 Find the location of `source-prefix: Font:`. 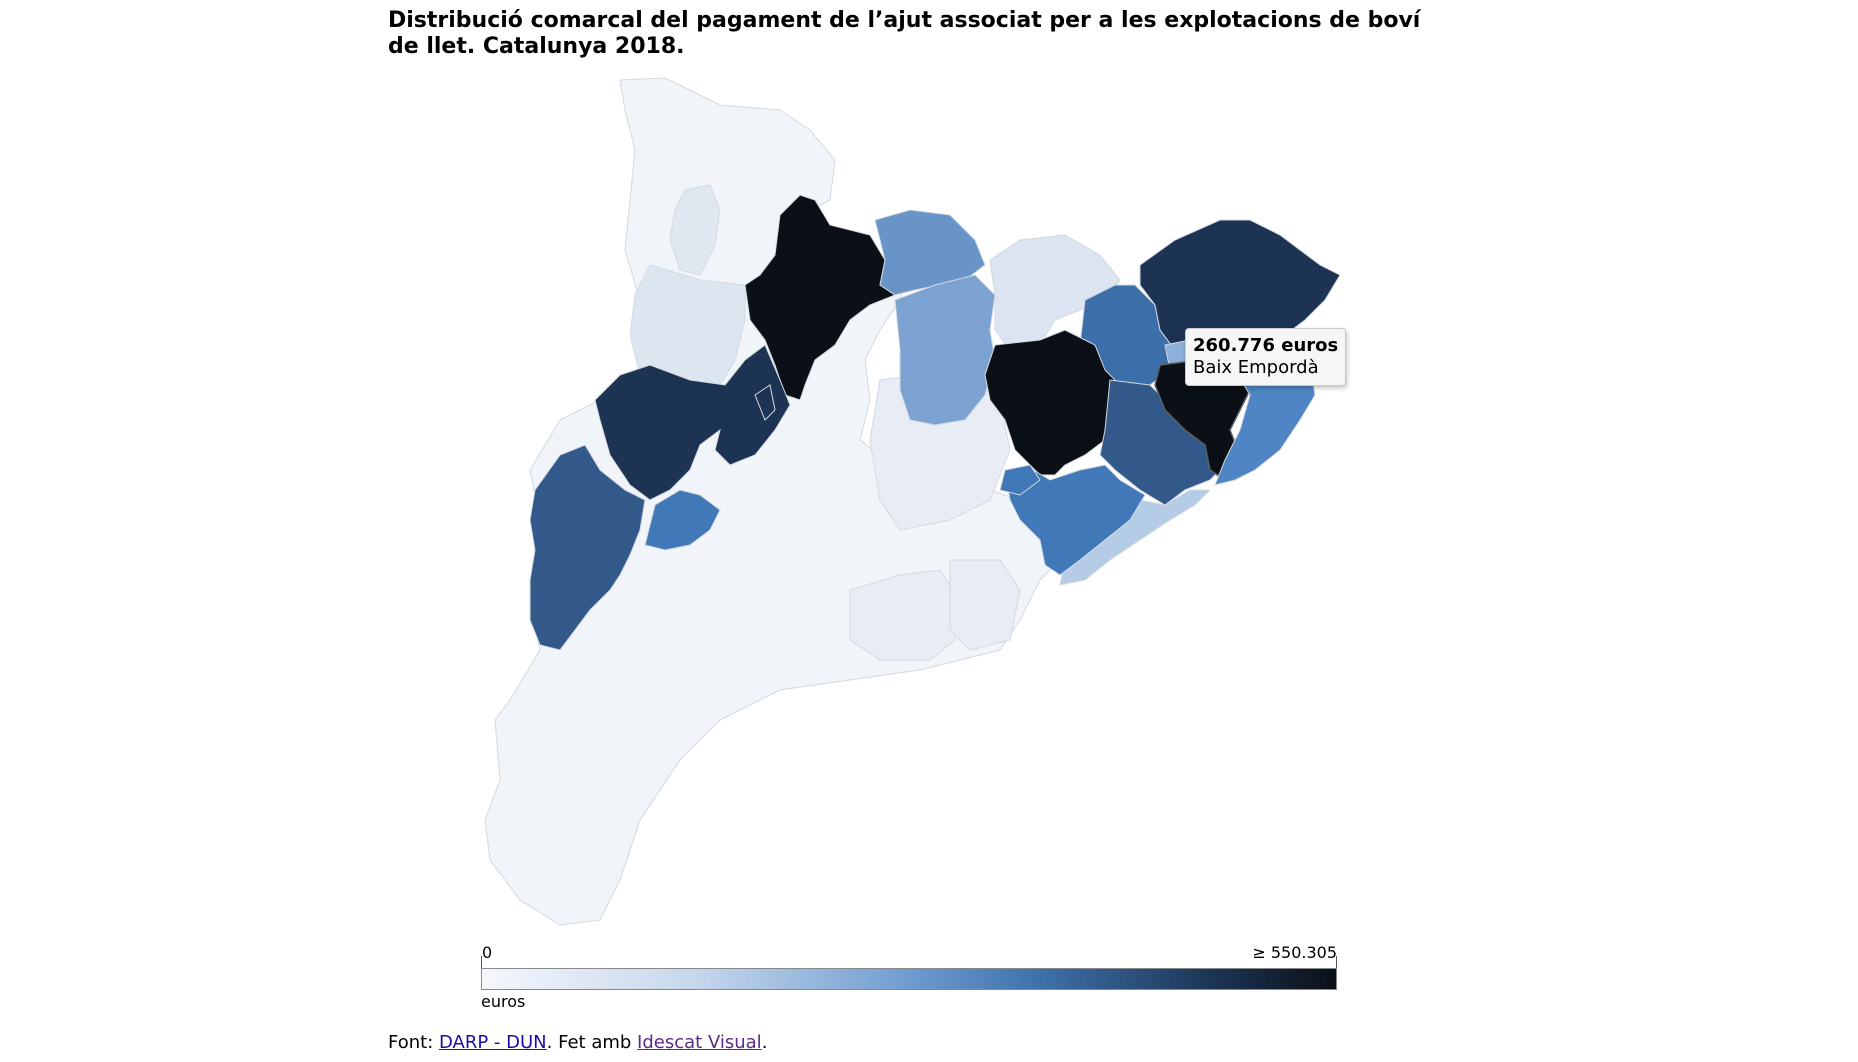

source-prefix: Font: is located at coordinates (413, 1042).